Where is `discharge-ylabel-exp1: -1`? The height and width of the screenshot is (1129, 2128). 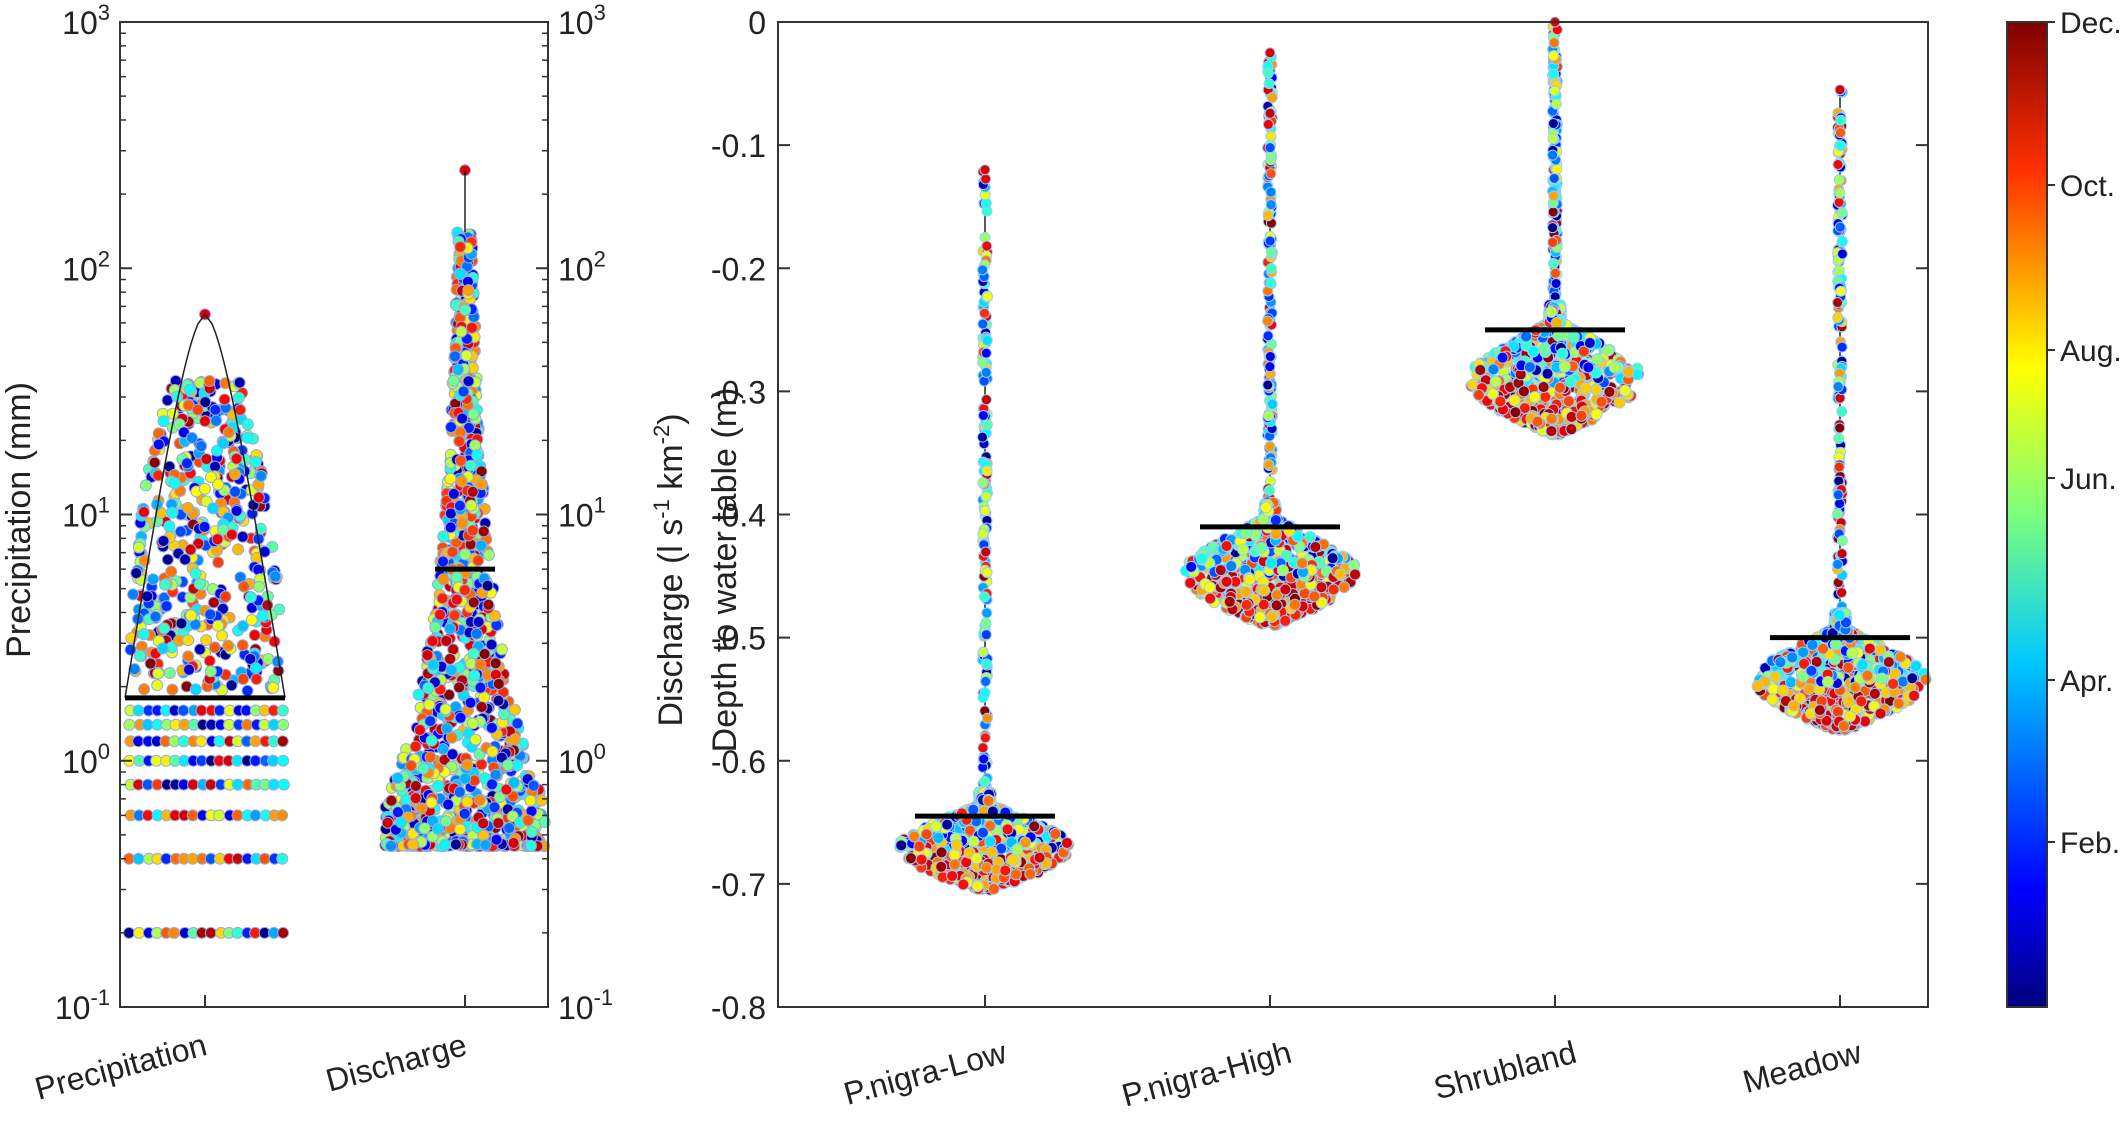 discharge-ylabel-exp1: -1 is located at coordinates (661, 509).